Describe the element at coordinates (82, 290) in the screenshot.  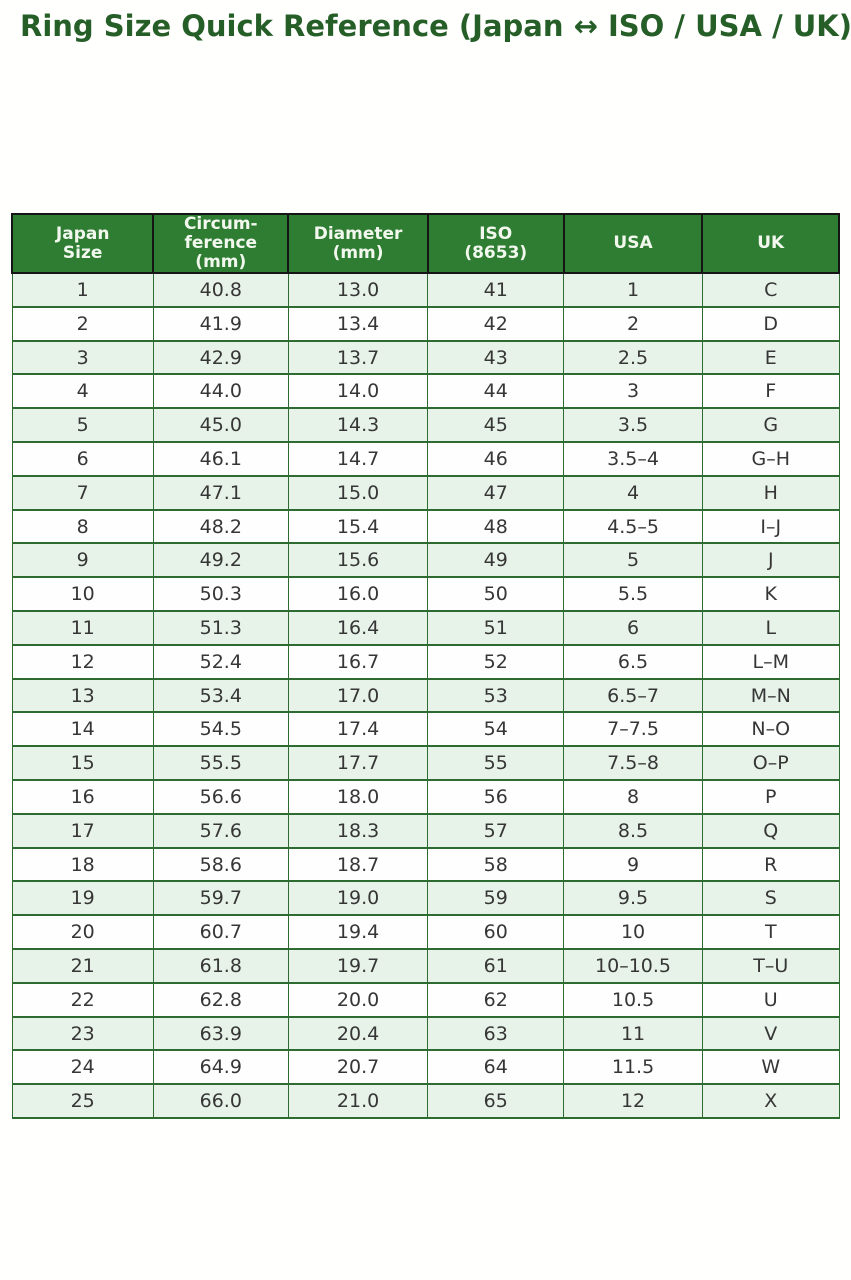
I see `cell: 1` at that location.